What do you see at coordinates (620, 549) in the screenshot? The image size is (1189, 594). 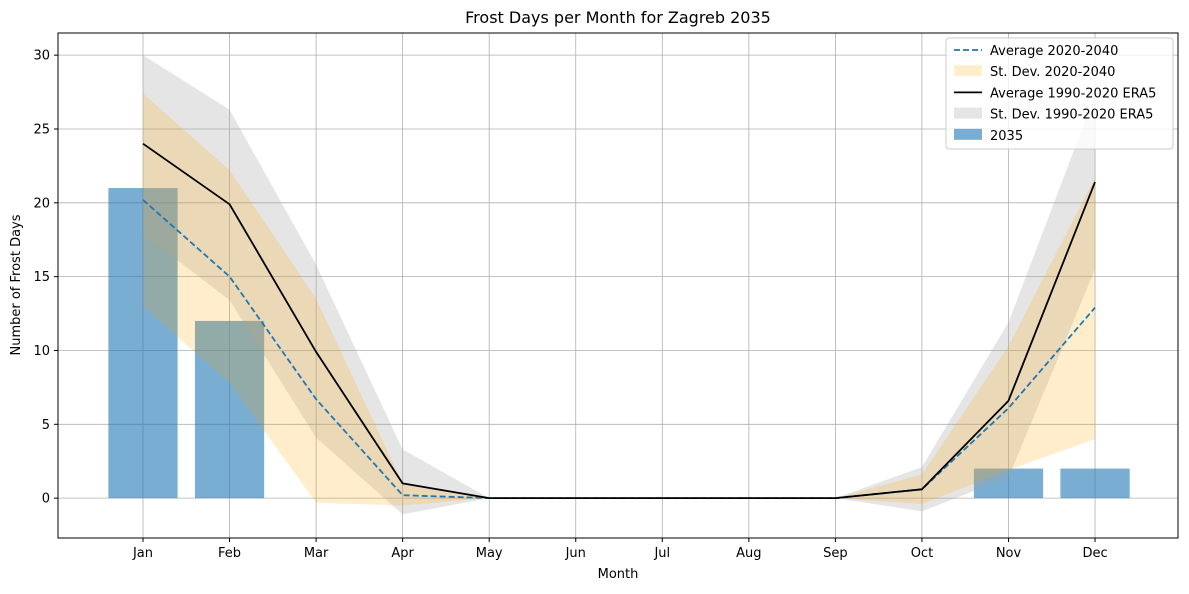 I see `x-axis-ticks: Jan Feb Mar Apr May Jun Jul Aug Sep Oct Nov Dec` at bounding box center [620, 549].